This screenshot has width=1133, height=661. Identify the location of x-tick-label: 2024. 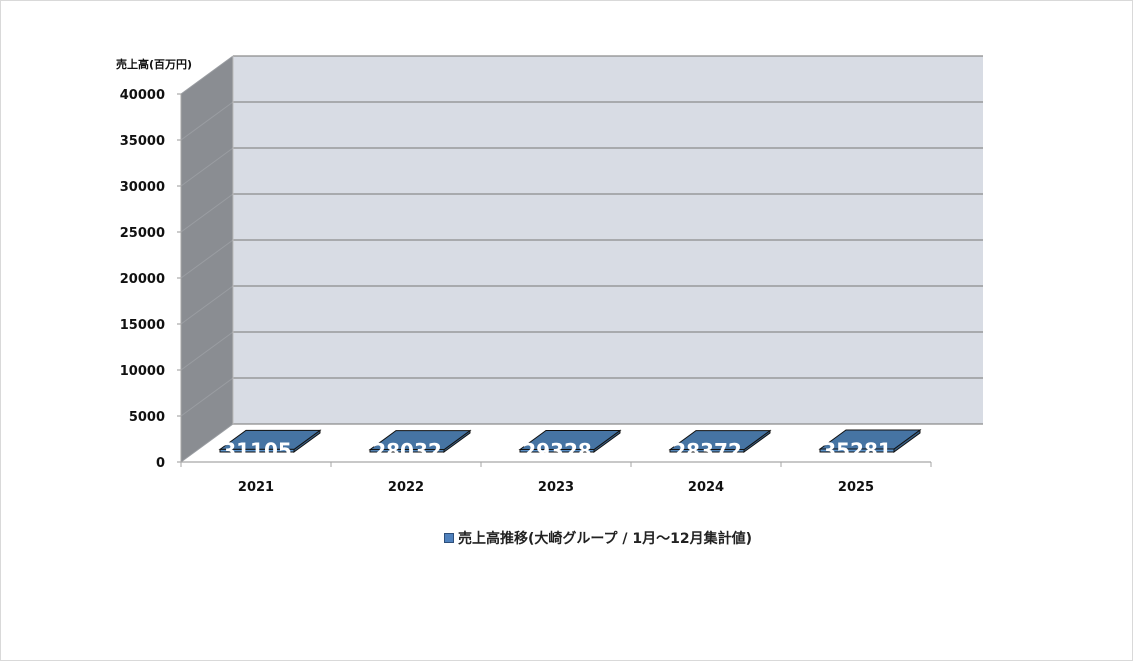
(706, 487).